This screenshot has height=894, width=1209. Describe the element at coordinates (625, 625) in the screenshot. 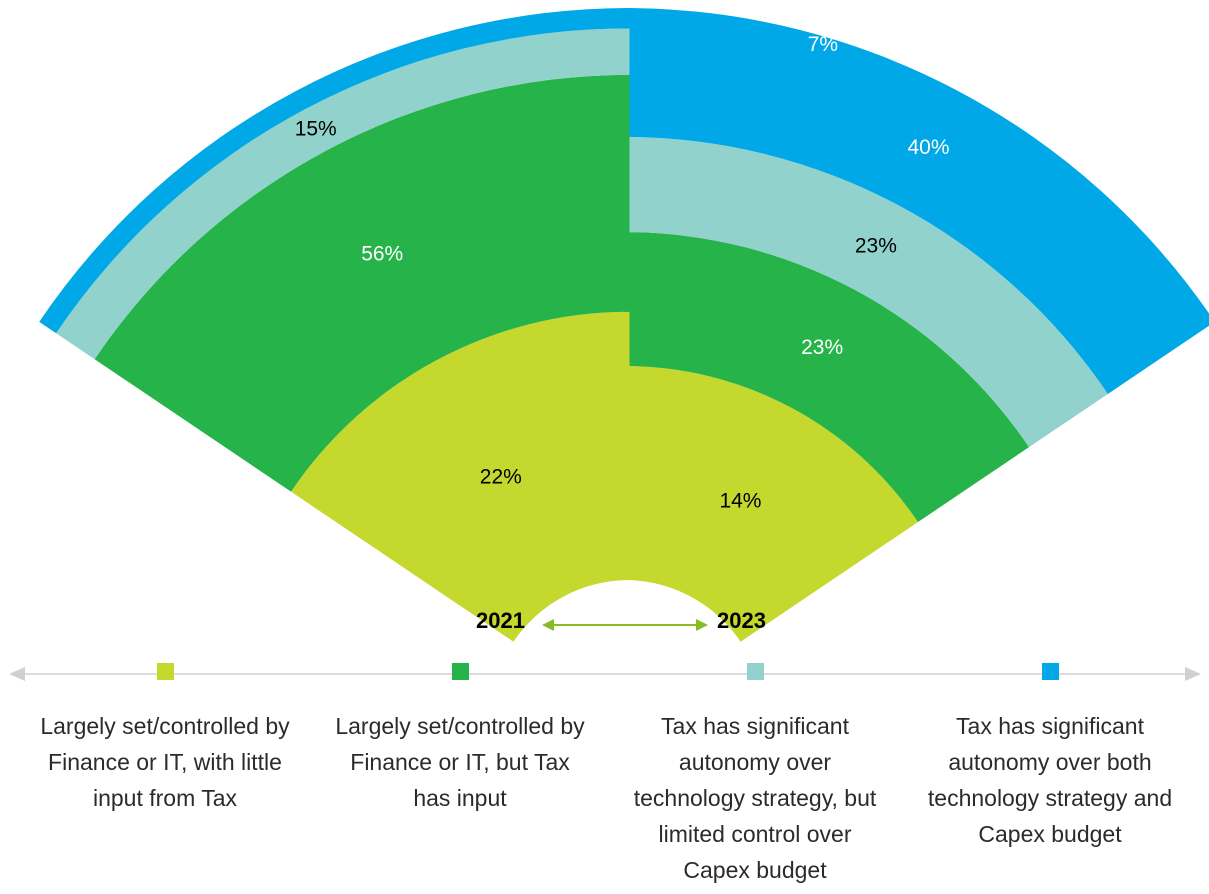

I see `year-comparison-arrow` at that location.